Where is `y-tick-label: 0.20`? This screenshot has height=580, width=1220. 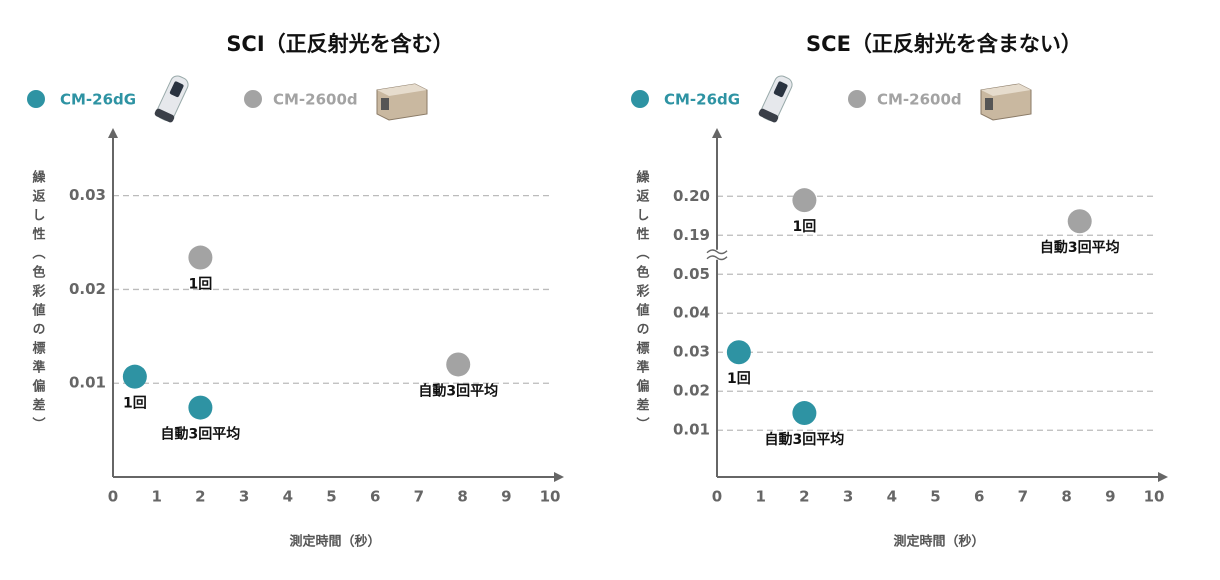
y-tick-label: 0.20 is located at coordinates (691, 196).